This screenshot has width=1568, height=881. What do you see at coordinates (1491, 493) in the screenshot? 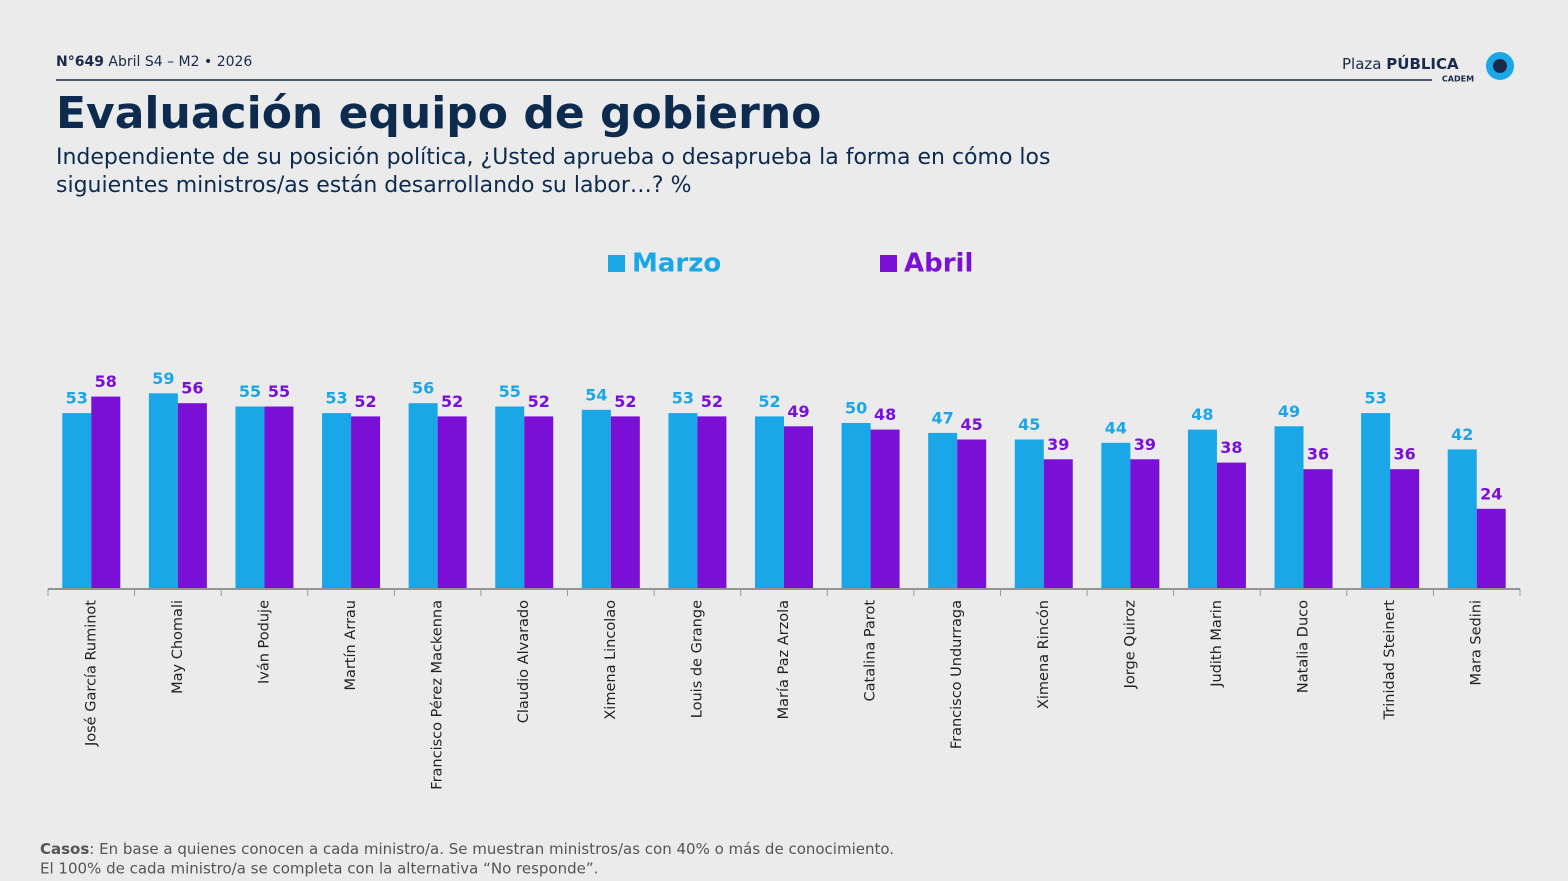
I see `value-label: 24` at bounding box center [1491, 493].